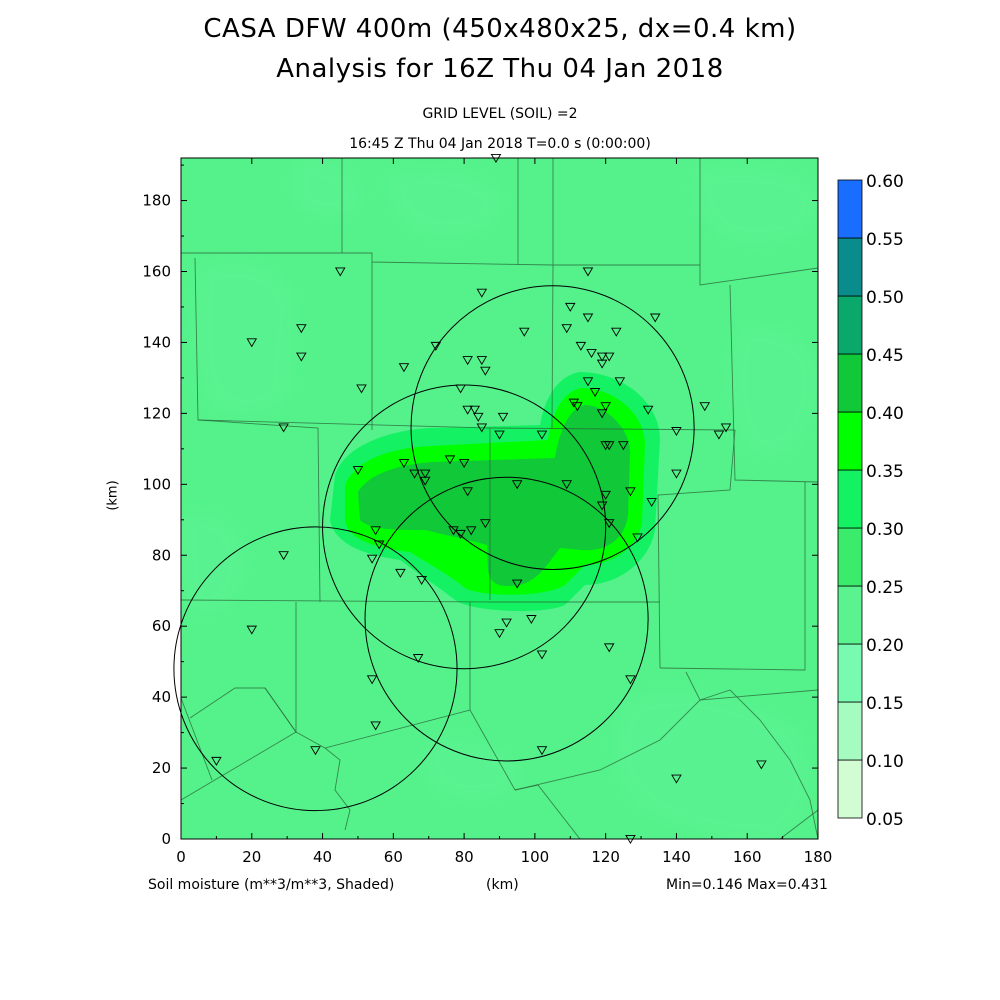  Describe the element at coordinates (885, 472) in the screenshot. I see `colorbar-label: 0.35` at that location.